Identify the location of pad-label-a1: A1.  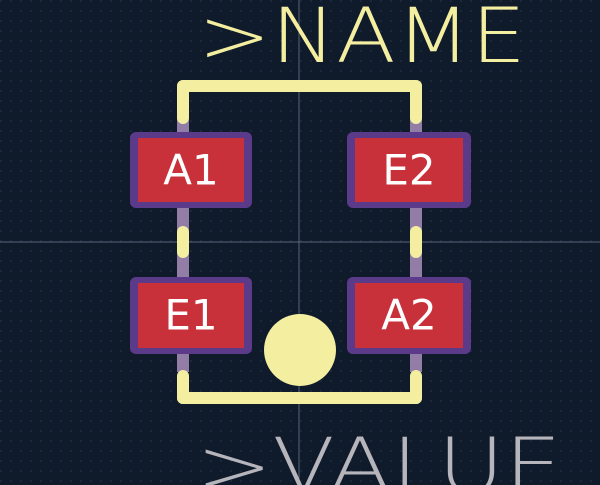
(190, 170).